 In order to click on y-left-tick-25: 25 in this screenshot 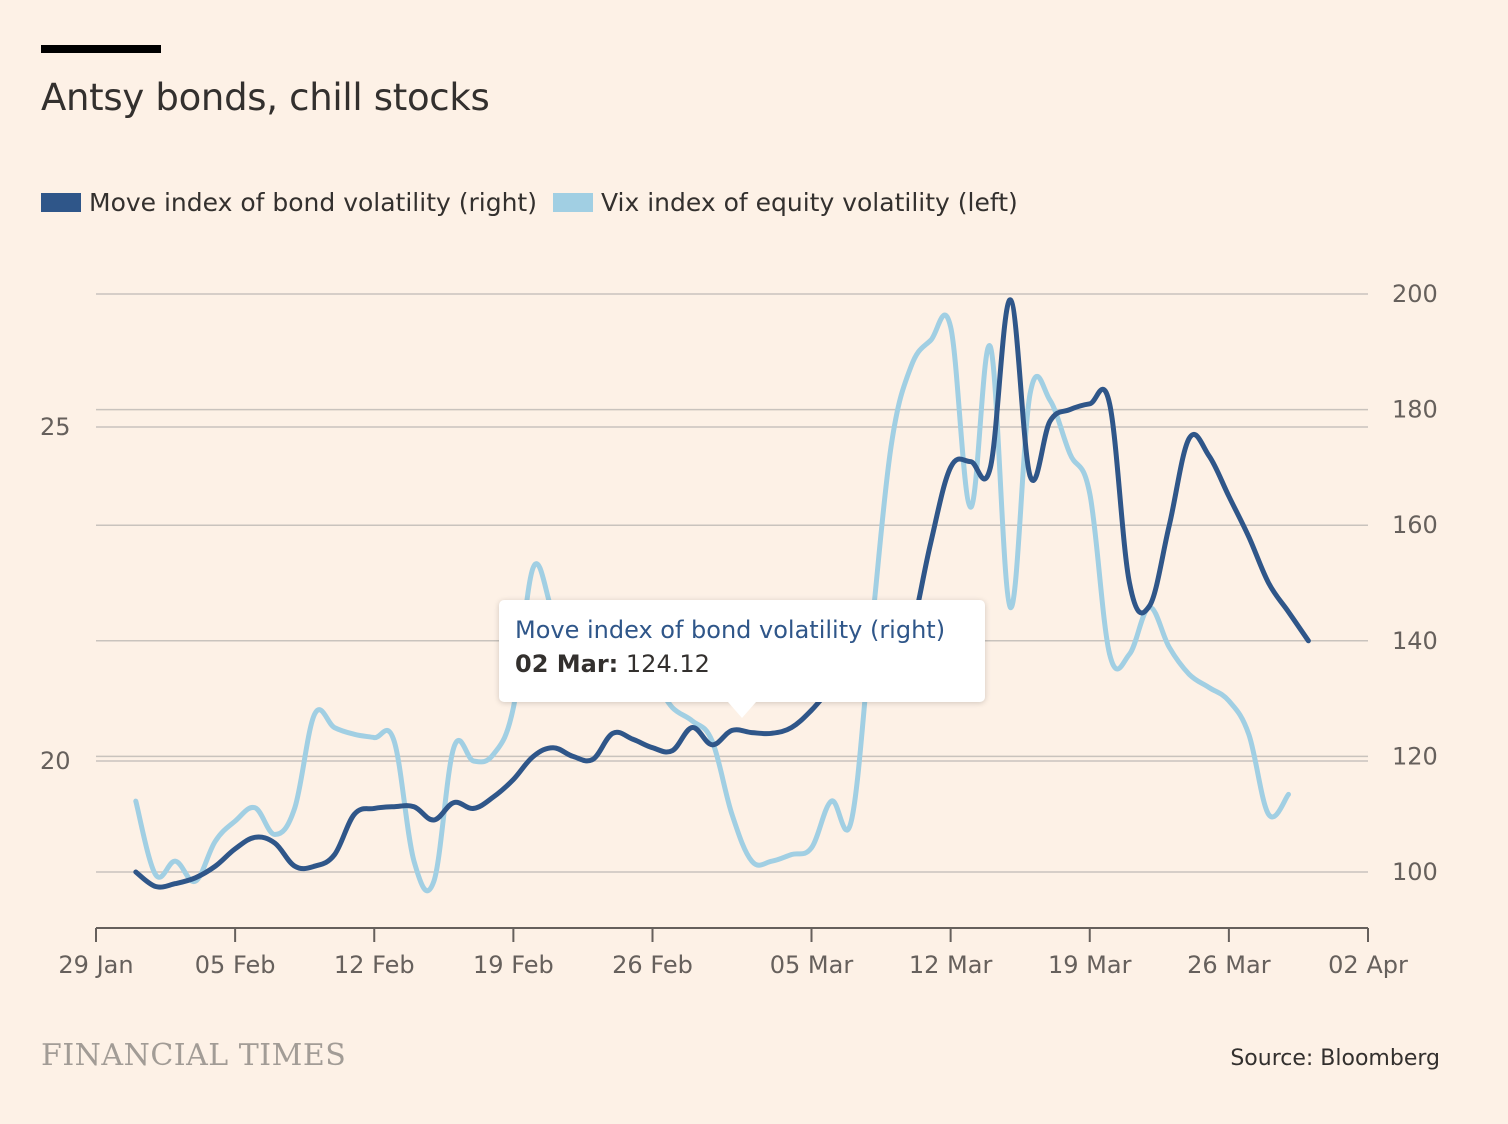, I will do `click(55, 427)`.